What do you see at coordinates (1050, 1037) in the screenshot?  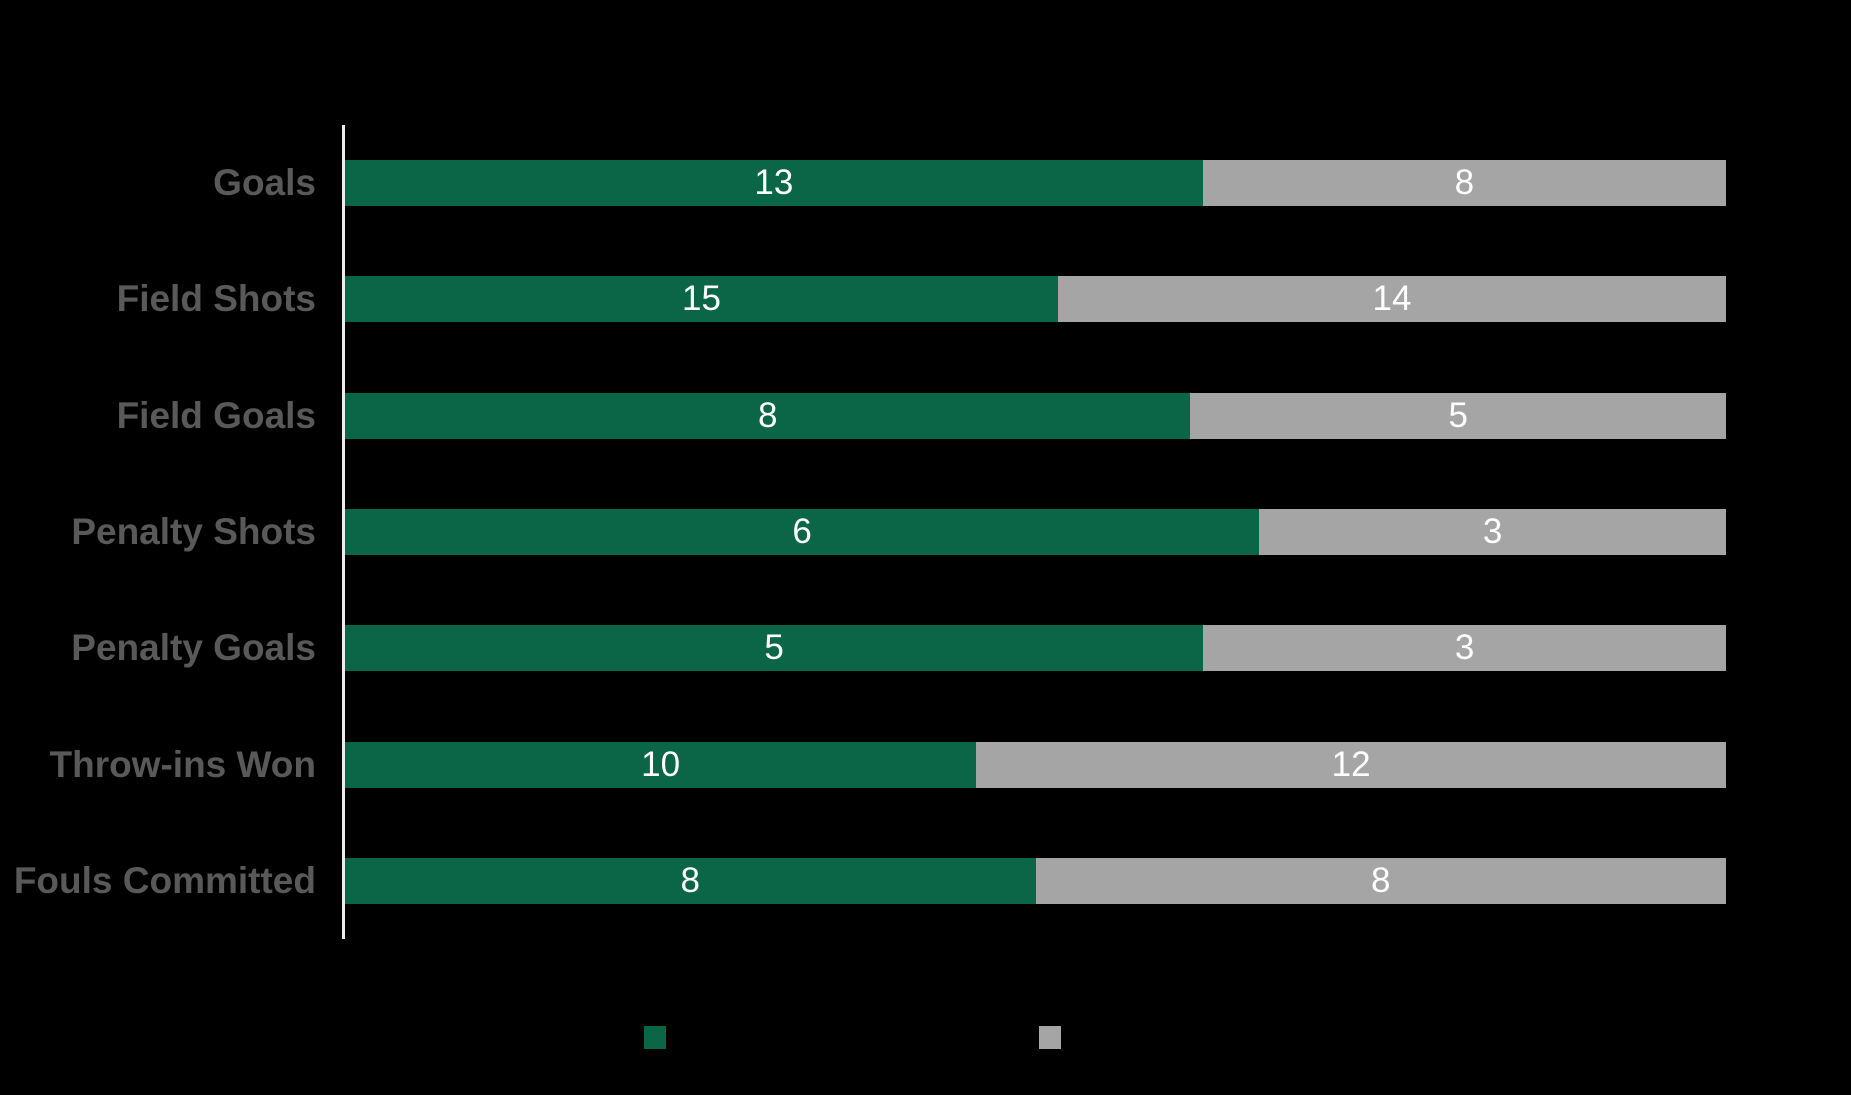 I see `legend-swatch-gray` at bounding box center [1050, 1037].